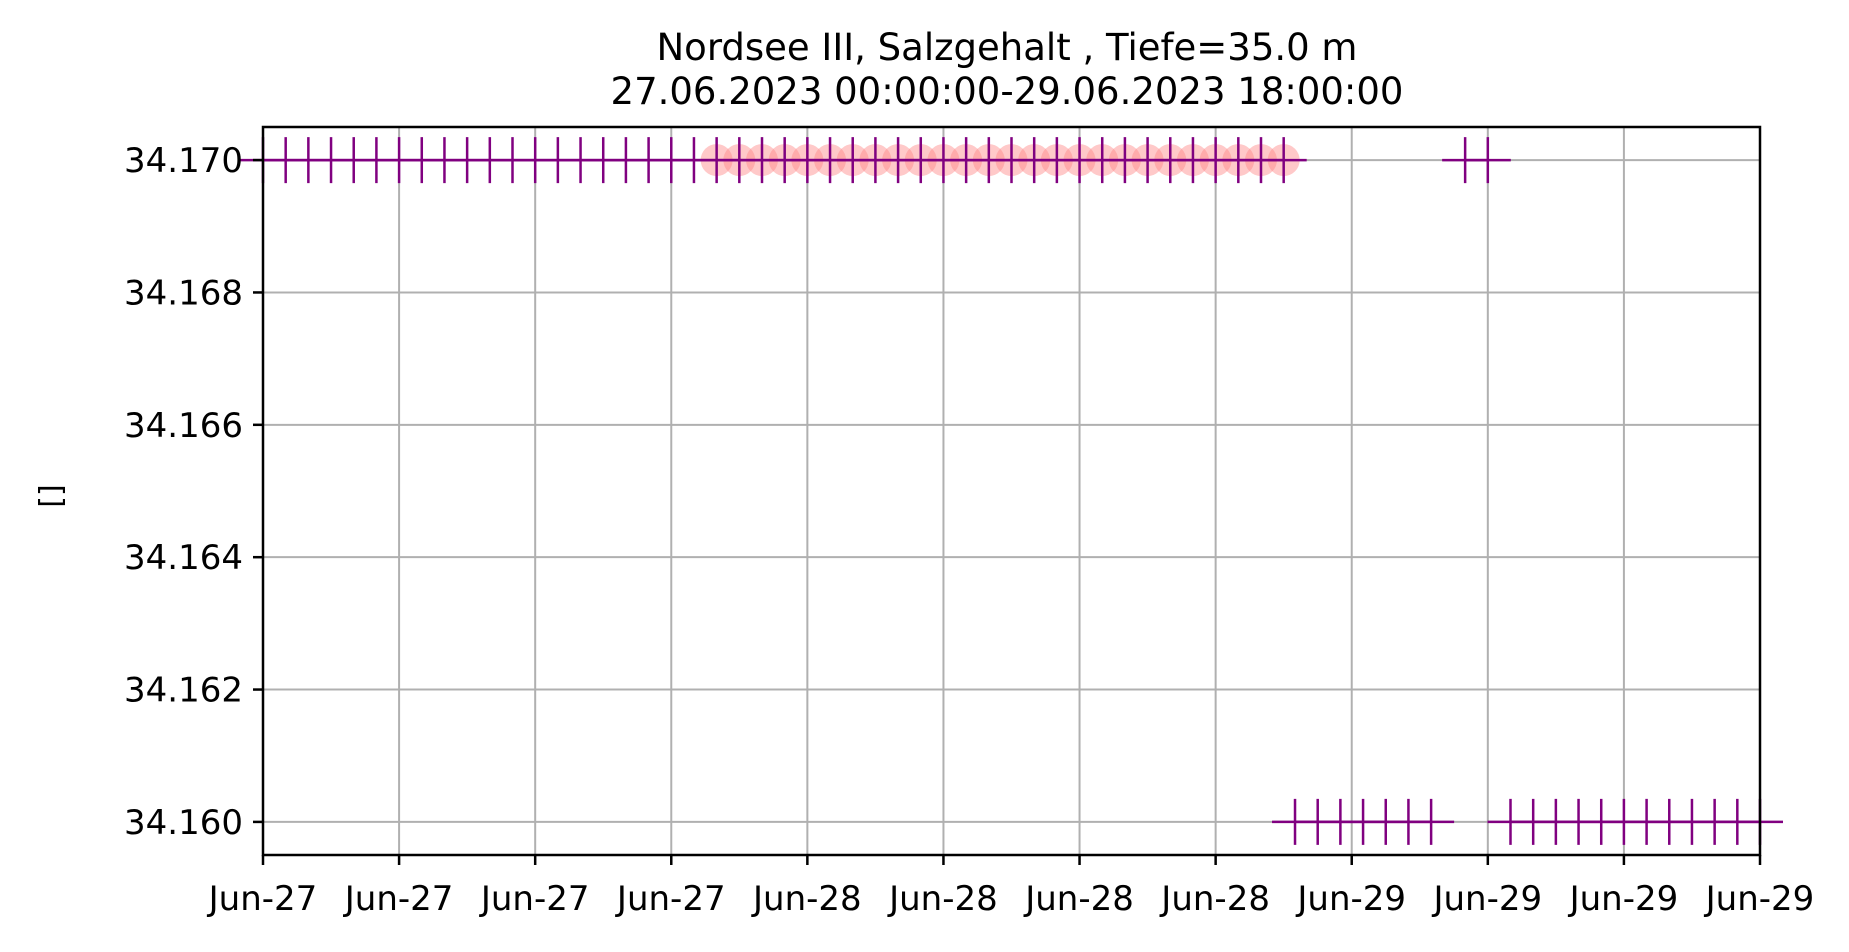  What do you see at coordinates (183, 293) in the screenshot?
I see `y-tick-label: 34.168` at bounding box center [183, 293].